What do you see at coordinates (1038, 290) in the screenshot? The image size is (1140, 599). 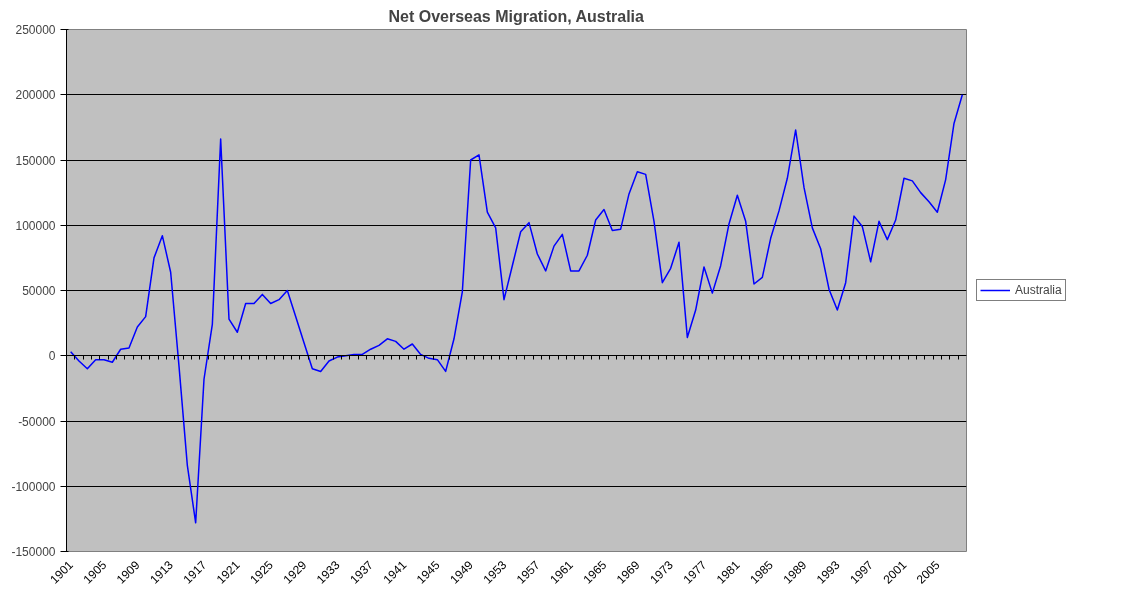 I see `legend-label: Australia` at bounding box center [1038, 290].